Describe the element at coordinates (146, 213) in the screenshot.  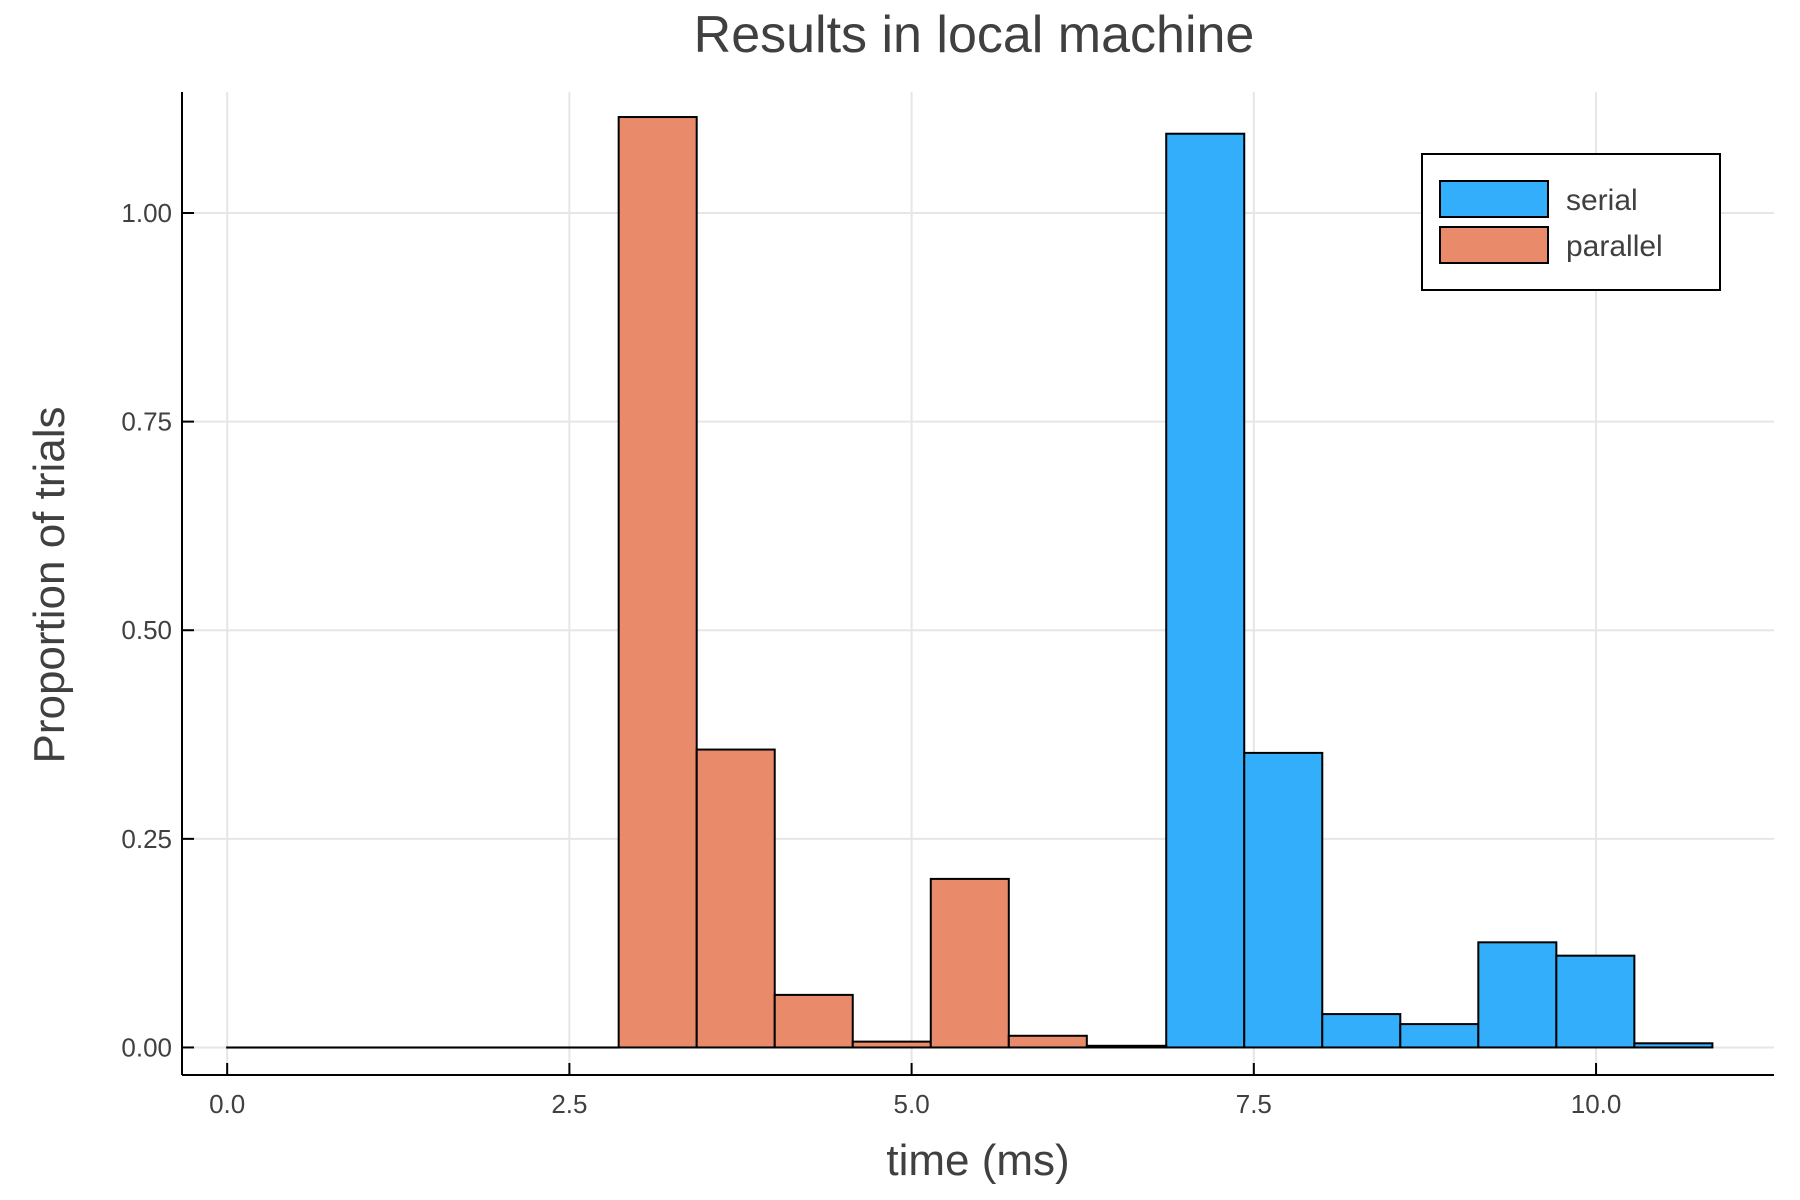
I see `y-tick-label: 1.00` at that location.